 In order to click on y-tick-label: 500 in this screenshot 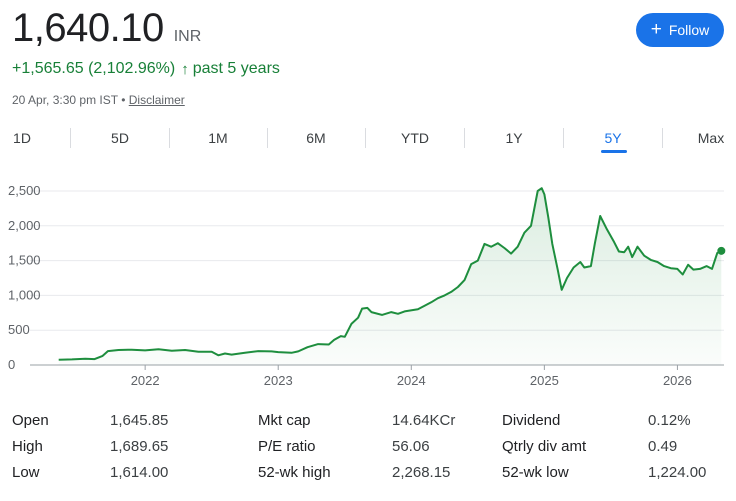, I will do `click(19, 329)`.